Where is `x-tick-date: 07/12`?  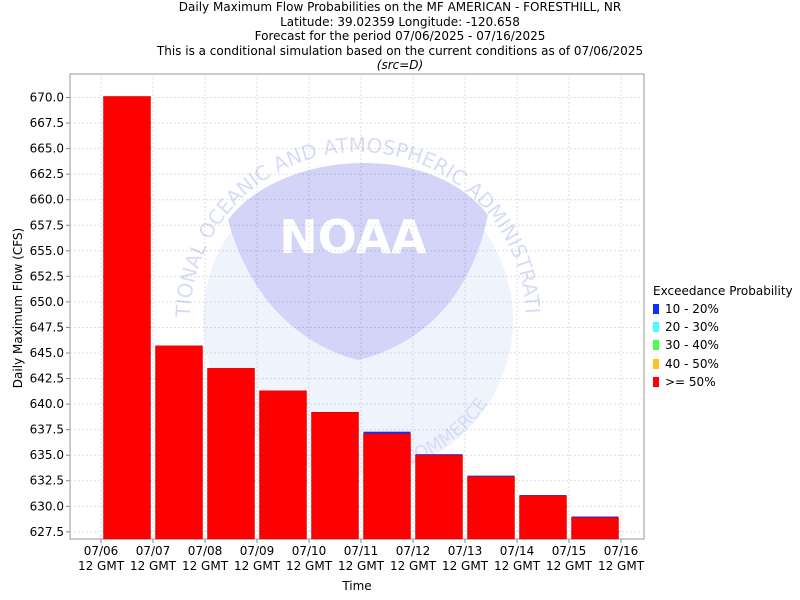
x-tick-date: 07/12 is located at coordinates (413, 551).